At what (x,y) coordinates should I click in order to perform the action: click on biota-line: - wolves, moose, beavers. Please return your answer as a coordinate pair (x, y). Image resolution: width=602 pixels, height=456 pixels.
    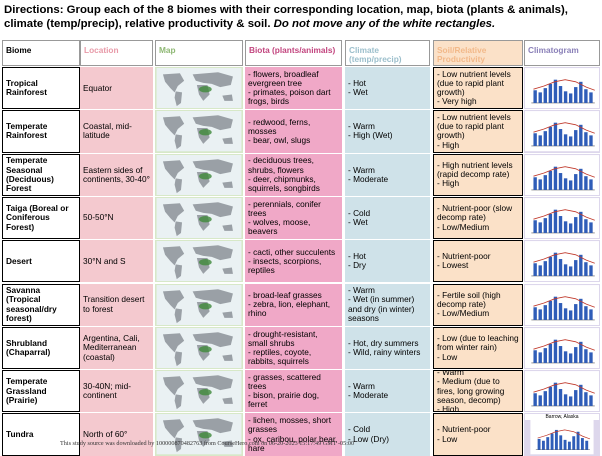
    Looking at the image, I should click on (279, 227).